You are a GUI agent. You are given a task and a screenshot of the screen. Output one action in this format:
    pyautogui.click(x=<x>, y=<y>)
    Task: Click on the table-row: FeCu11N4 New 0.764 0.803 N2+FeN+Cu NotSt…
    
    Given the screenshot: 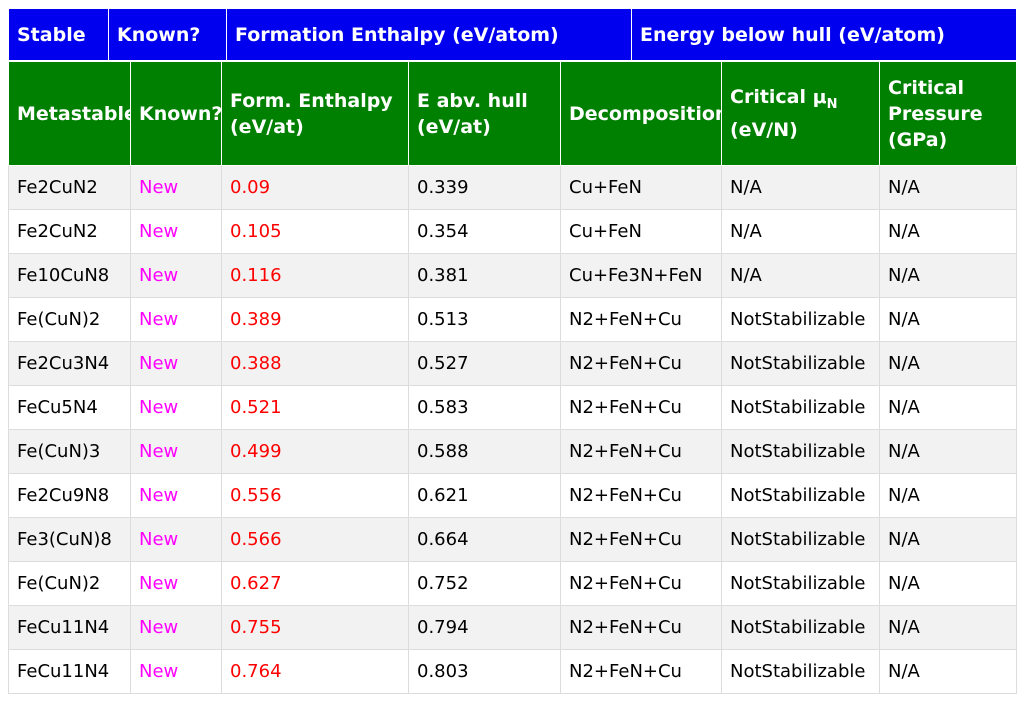 What is the action you would take?
    pyautogui.click(x=512, y=671)
    